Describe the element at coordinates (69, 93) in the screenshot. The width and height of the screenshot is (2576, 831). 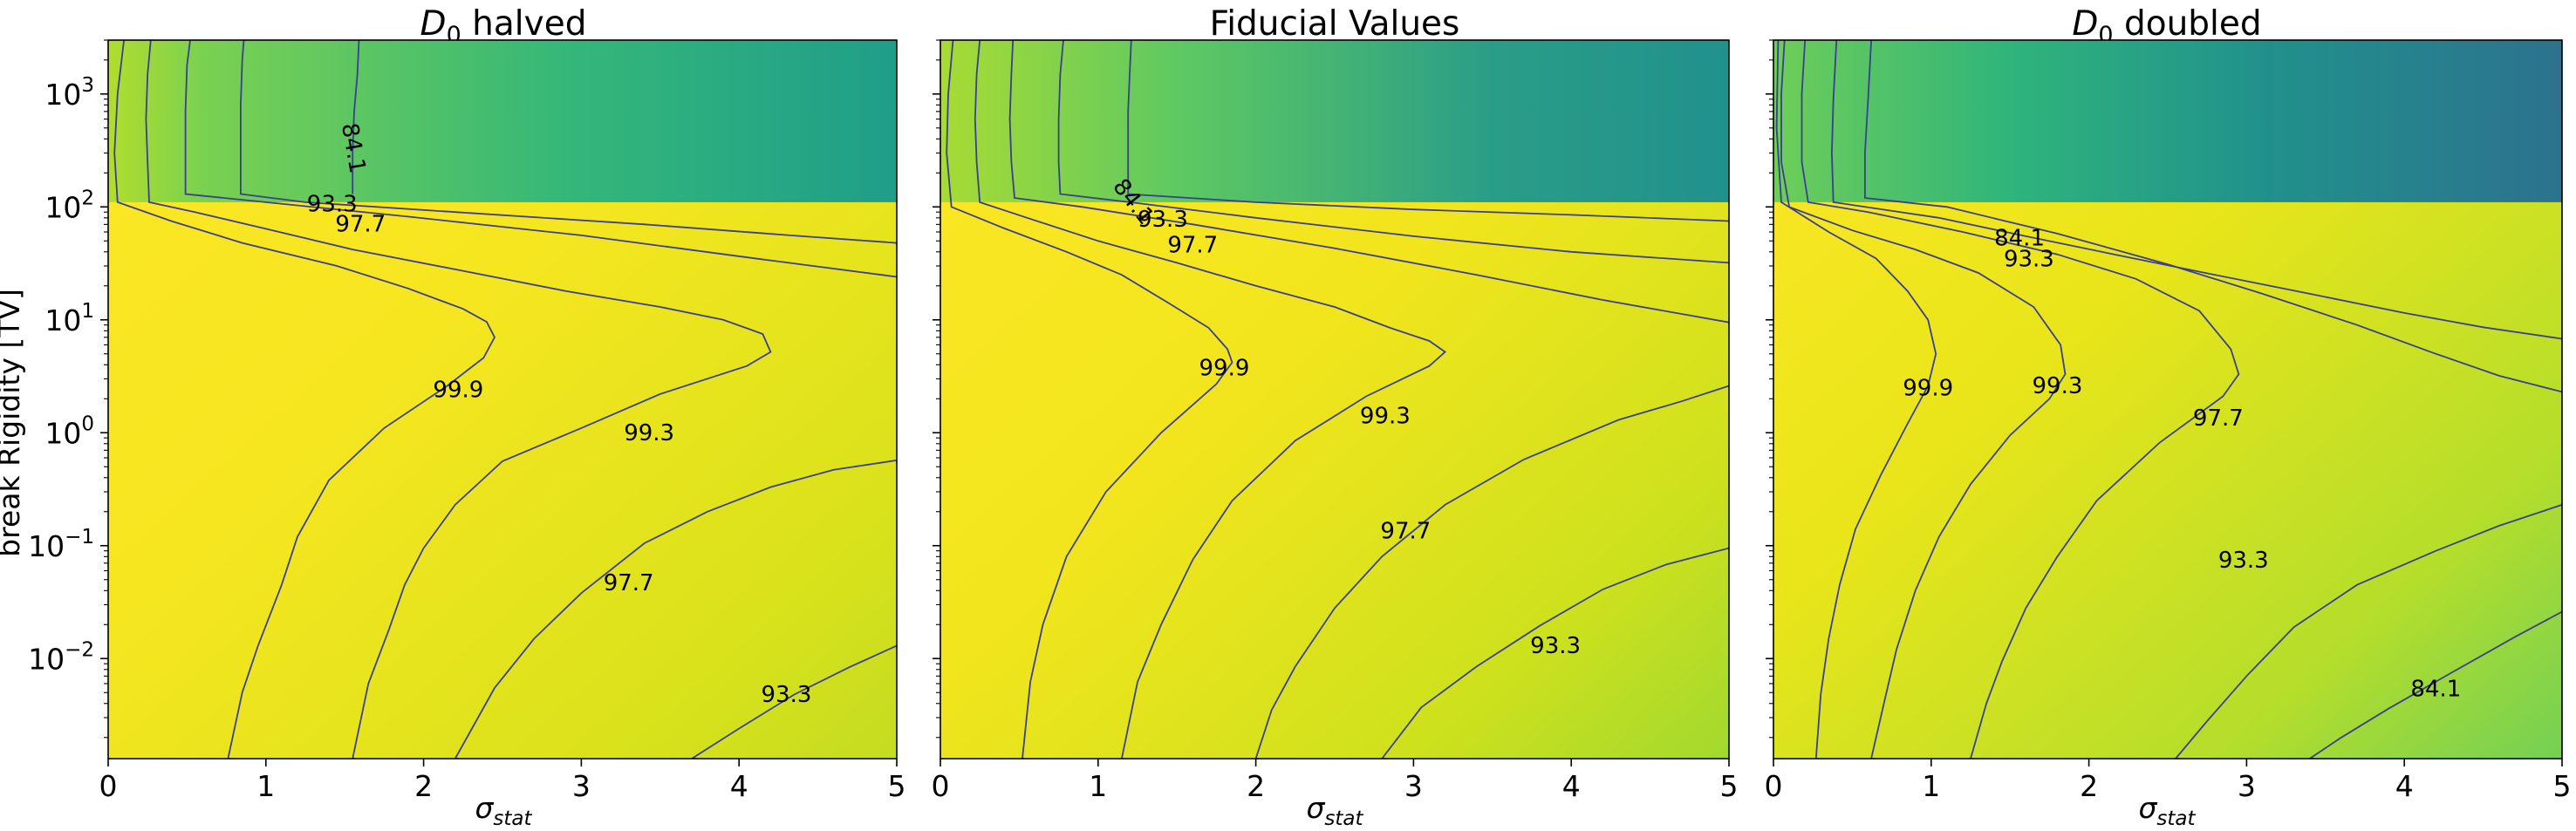
I see `y-tick-label: 10³` at that location.